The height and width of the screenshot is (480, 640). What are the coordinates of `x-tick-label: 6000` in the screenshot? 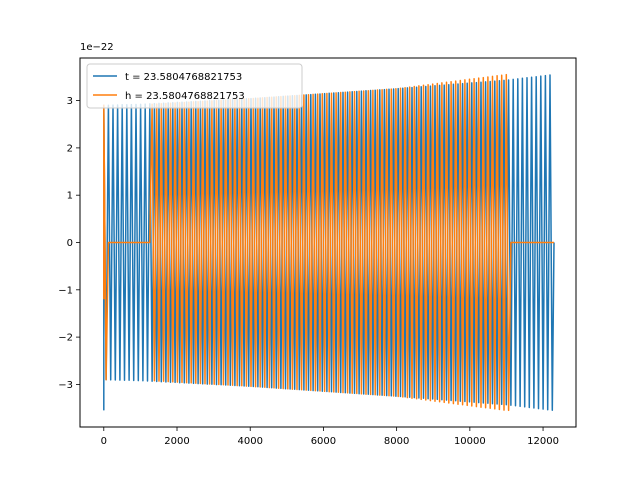 It's located at (323, 441).